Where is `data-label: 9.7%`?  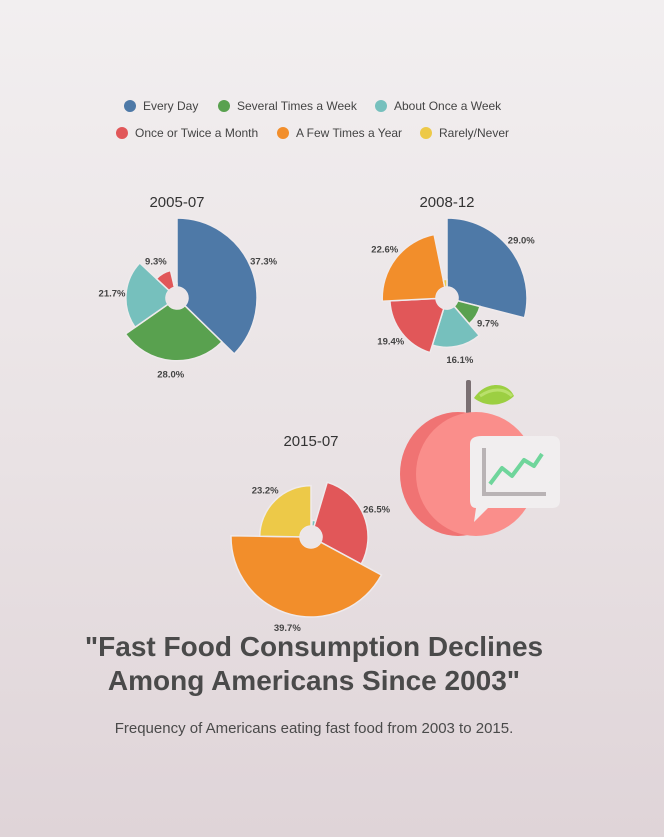
data-label: 9.7% is located at coordinates (488, 323).